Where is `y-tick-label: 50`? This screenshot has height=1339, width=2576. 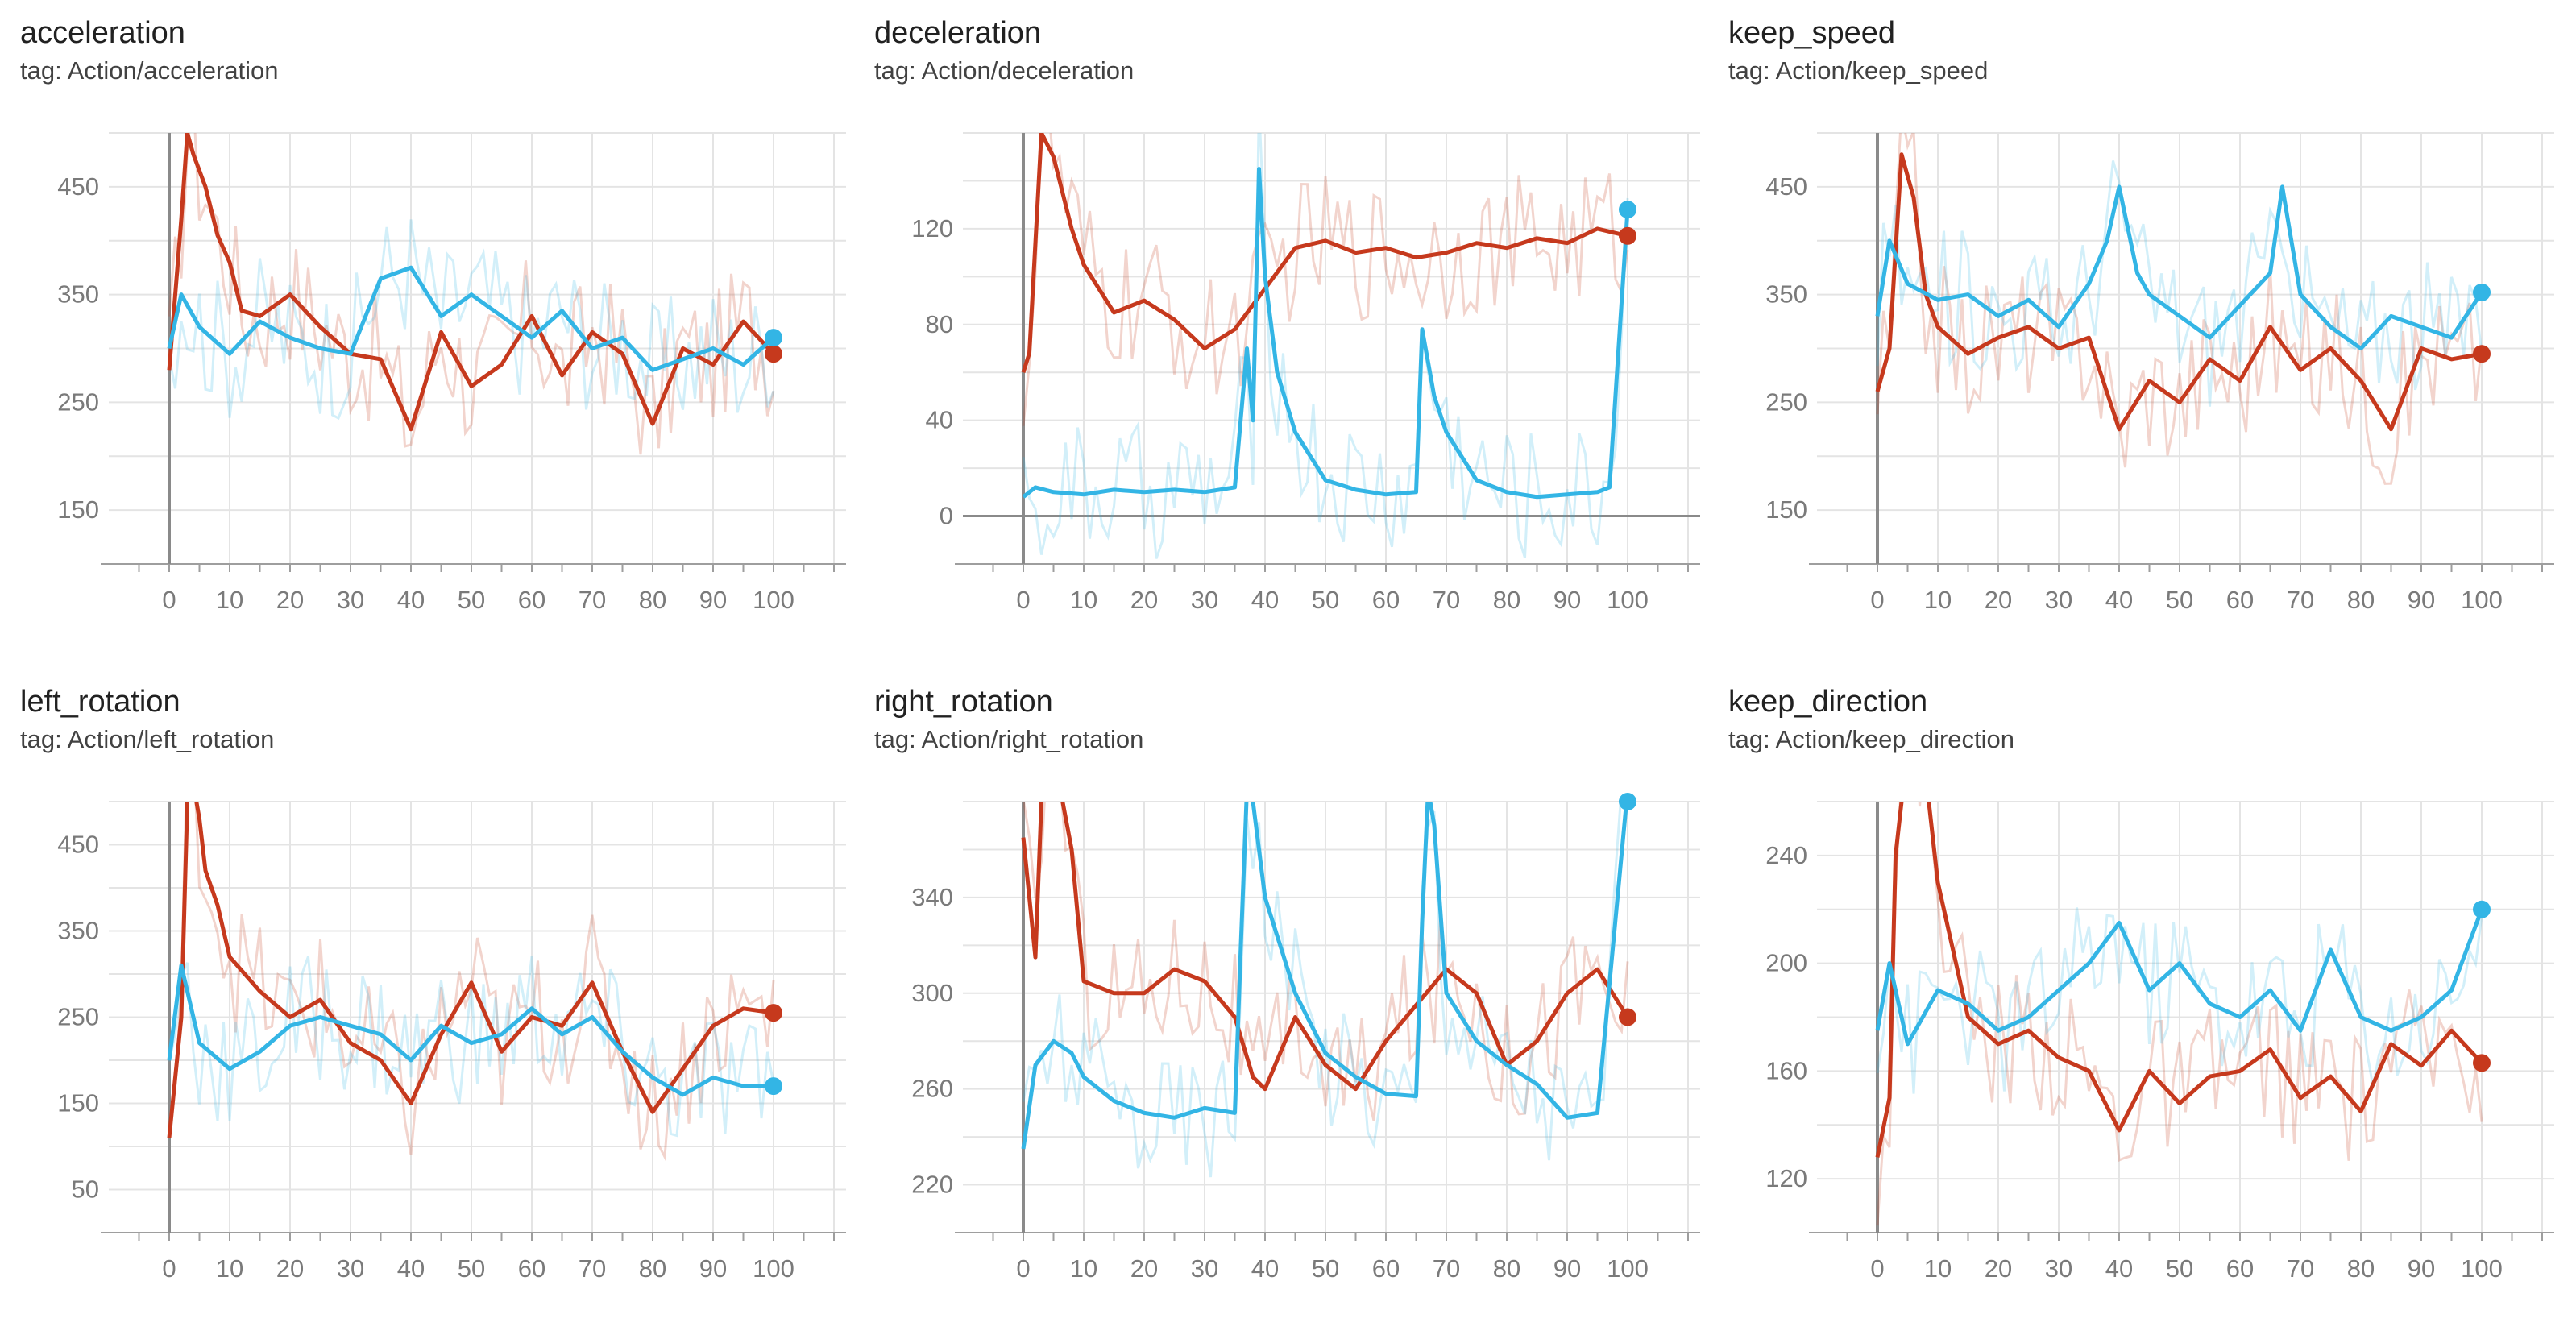
y-tick-label: 50 is located at coordinates (85, 1189).